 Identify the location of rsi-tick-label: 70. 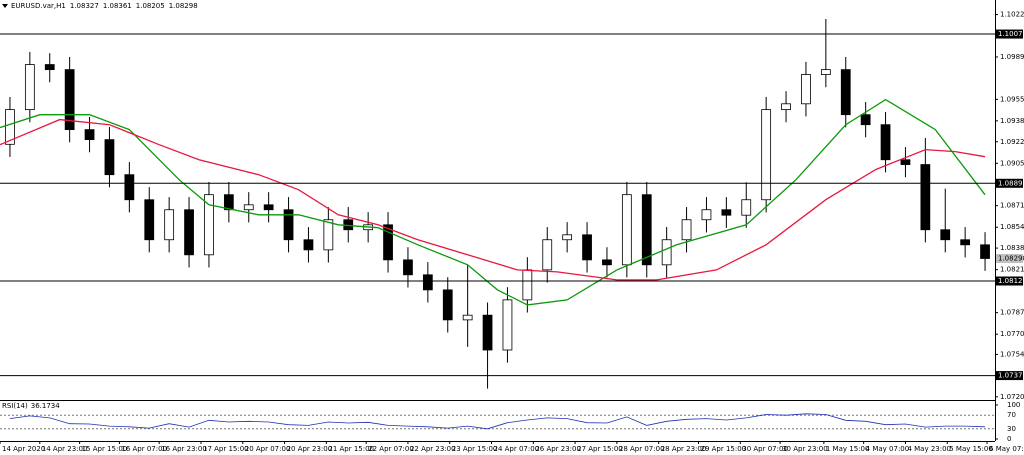
(1011, 415).